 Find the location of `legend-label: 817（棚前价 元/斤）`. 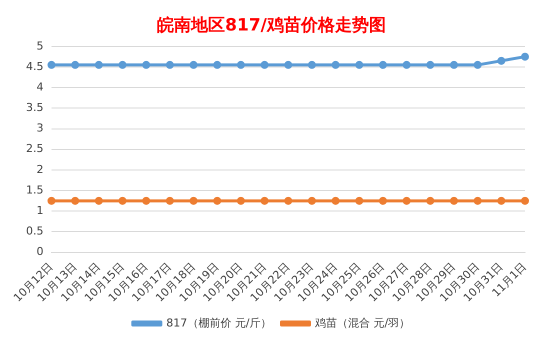

legend-label: 817（棚前价 元/斤） is located at coordinates (219, 323).